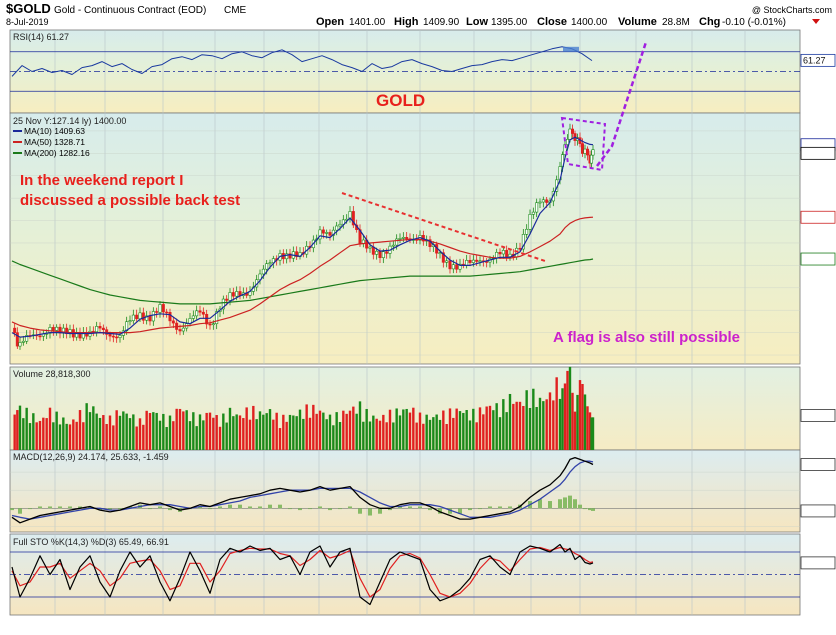  Describe the element at coordinates (818, 217) in the screenshot. I see `price-badge` at that location.